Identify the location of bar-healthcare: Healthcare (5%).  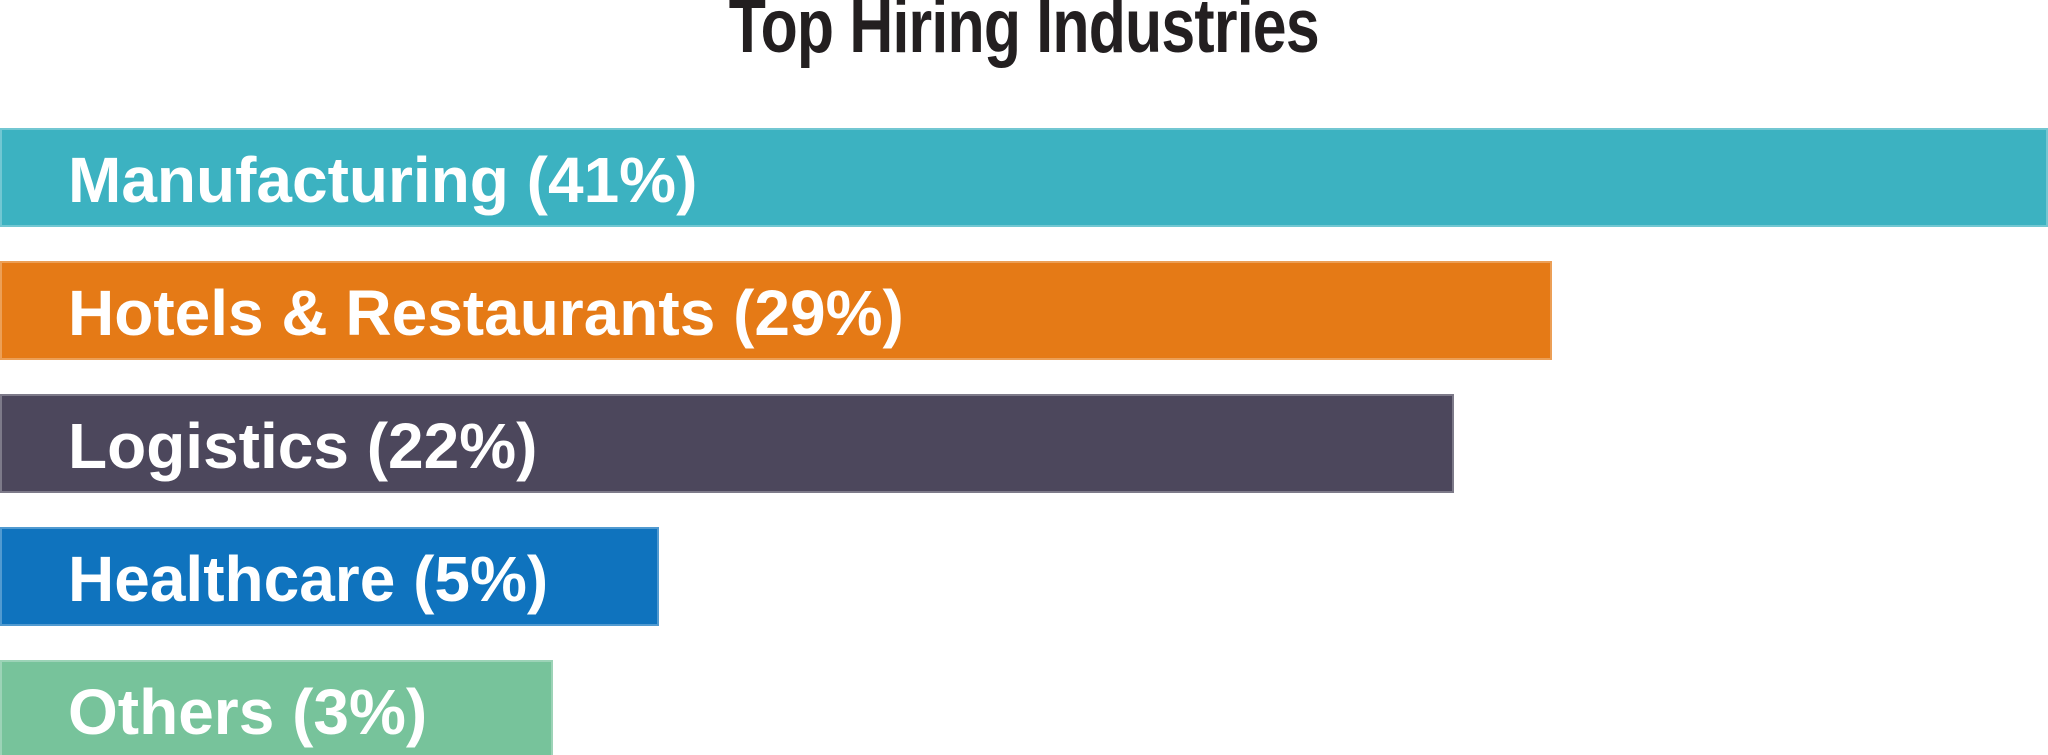
(330, 576).